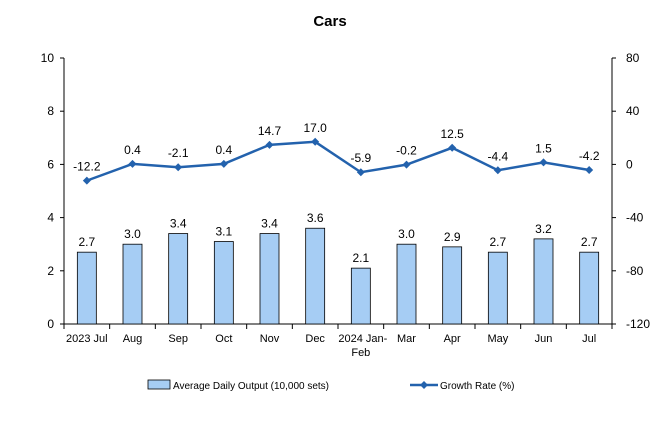 The width and height of the screenshot is (660, 440). Describe the element at coordinates (477, 386) in the screenshot. I see `legend-label-line: Growth Rate (%)` at that location.